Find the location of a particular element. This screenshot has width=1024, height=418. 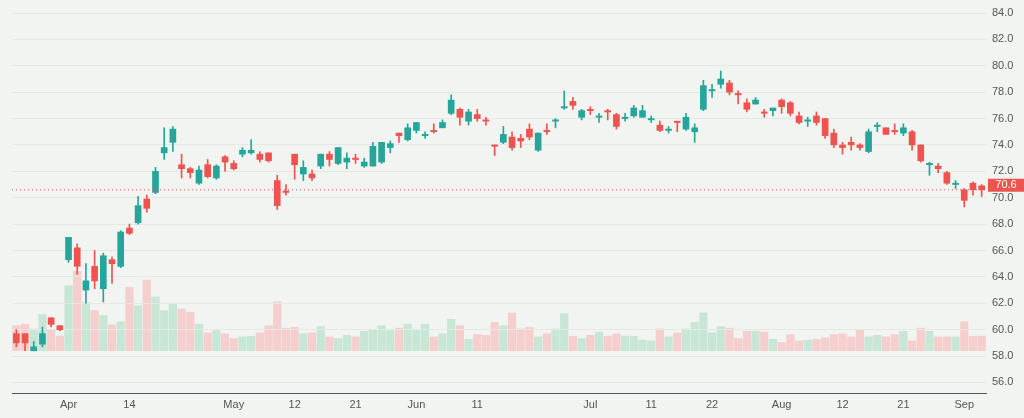

y-tick-label: 78.0 is located at coordinates (1003, 91).